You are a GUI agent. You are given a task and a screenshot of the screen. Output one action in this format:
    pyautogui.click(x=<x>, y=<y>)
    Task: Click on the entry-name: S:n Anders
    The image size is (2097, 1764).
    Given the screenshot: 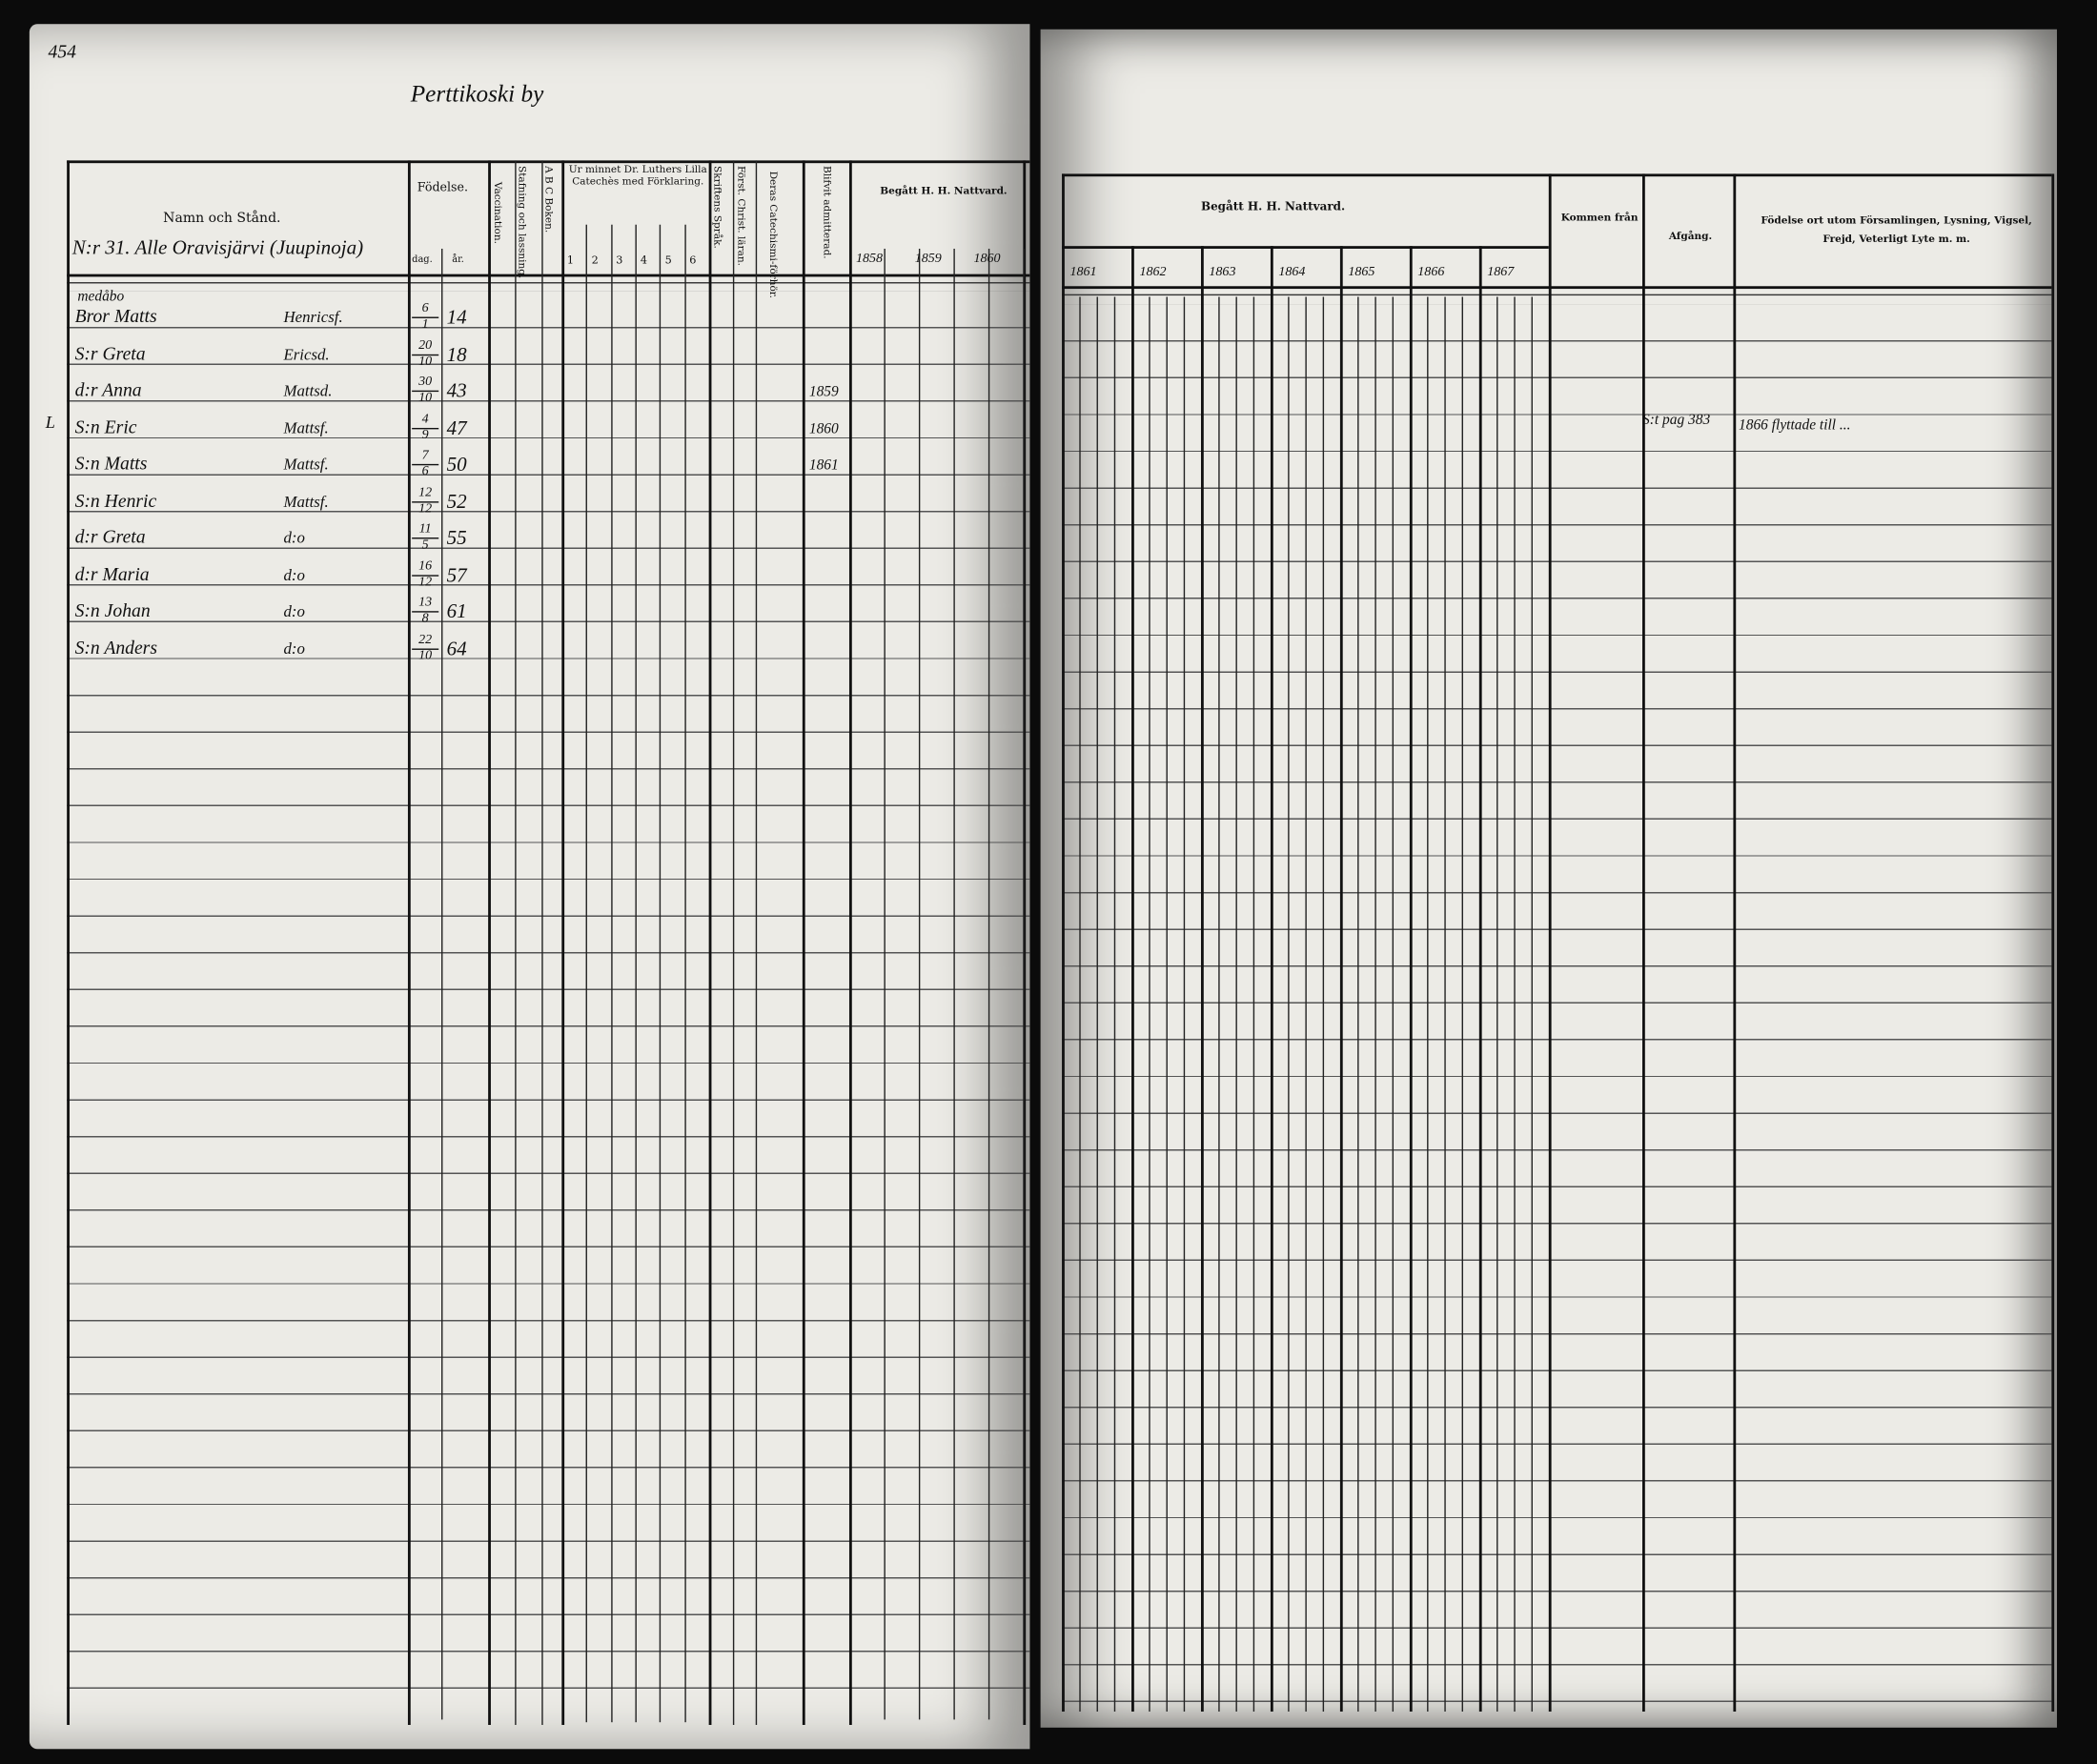 What is the action you would take?
    pyautogui.click(x=115, y=649)
    